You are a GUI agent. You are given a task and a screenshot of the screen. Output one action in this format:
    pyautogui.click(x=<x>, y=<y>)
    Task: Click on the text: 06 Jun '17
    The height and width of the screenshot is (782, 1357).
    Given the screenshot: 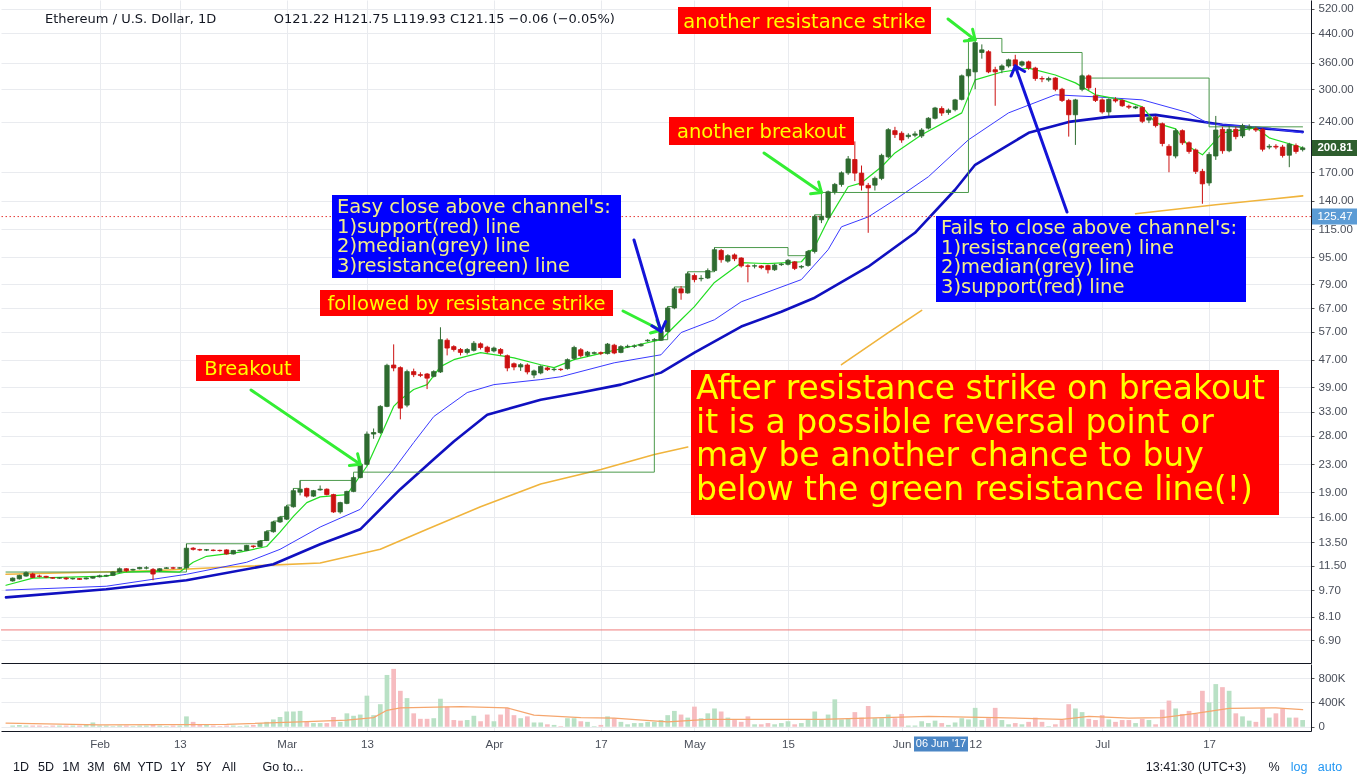 What is the action you would take?
    pyautogui.click(x=941, y=743)
    